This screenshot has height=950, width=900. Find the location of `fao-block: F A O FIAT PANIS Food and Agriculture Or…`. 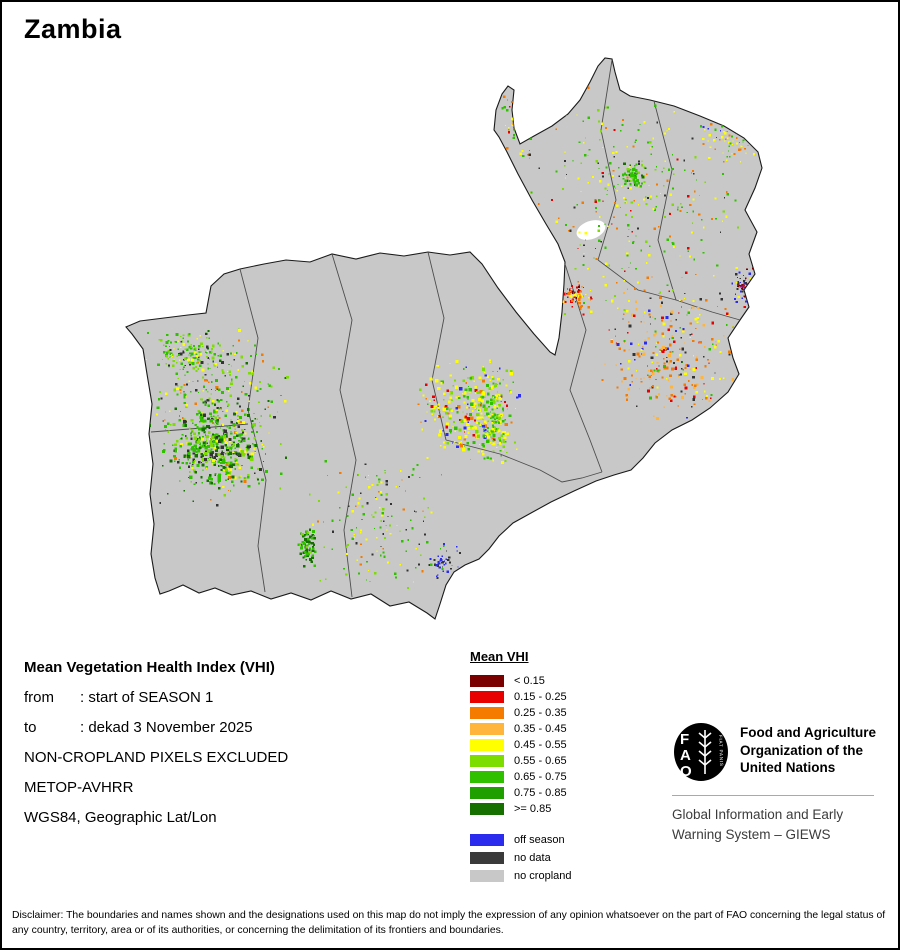

fao-block: F A O FIAT PANIS Food and Agriculture Or… is located at coordinates (776, 783).